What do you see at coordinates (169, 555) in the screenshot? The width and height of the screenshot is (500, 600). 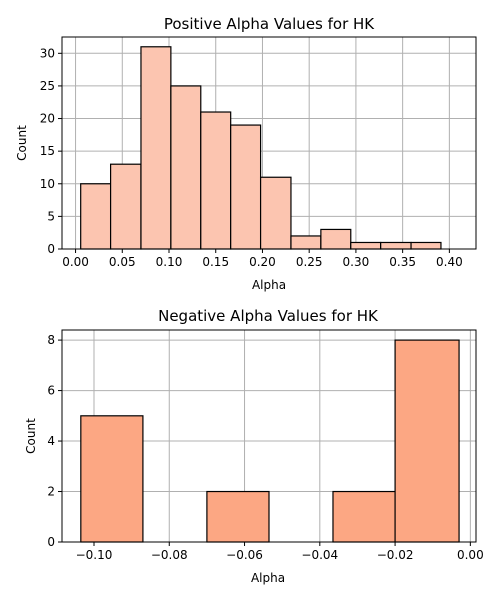 I see `x-tick-label: −0.08` at bounding box center [169, 555].